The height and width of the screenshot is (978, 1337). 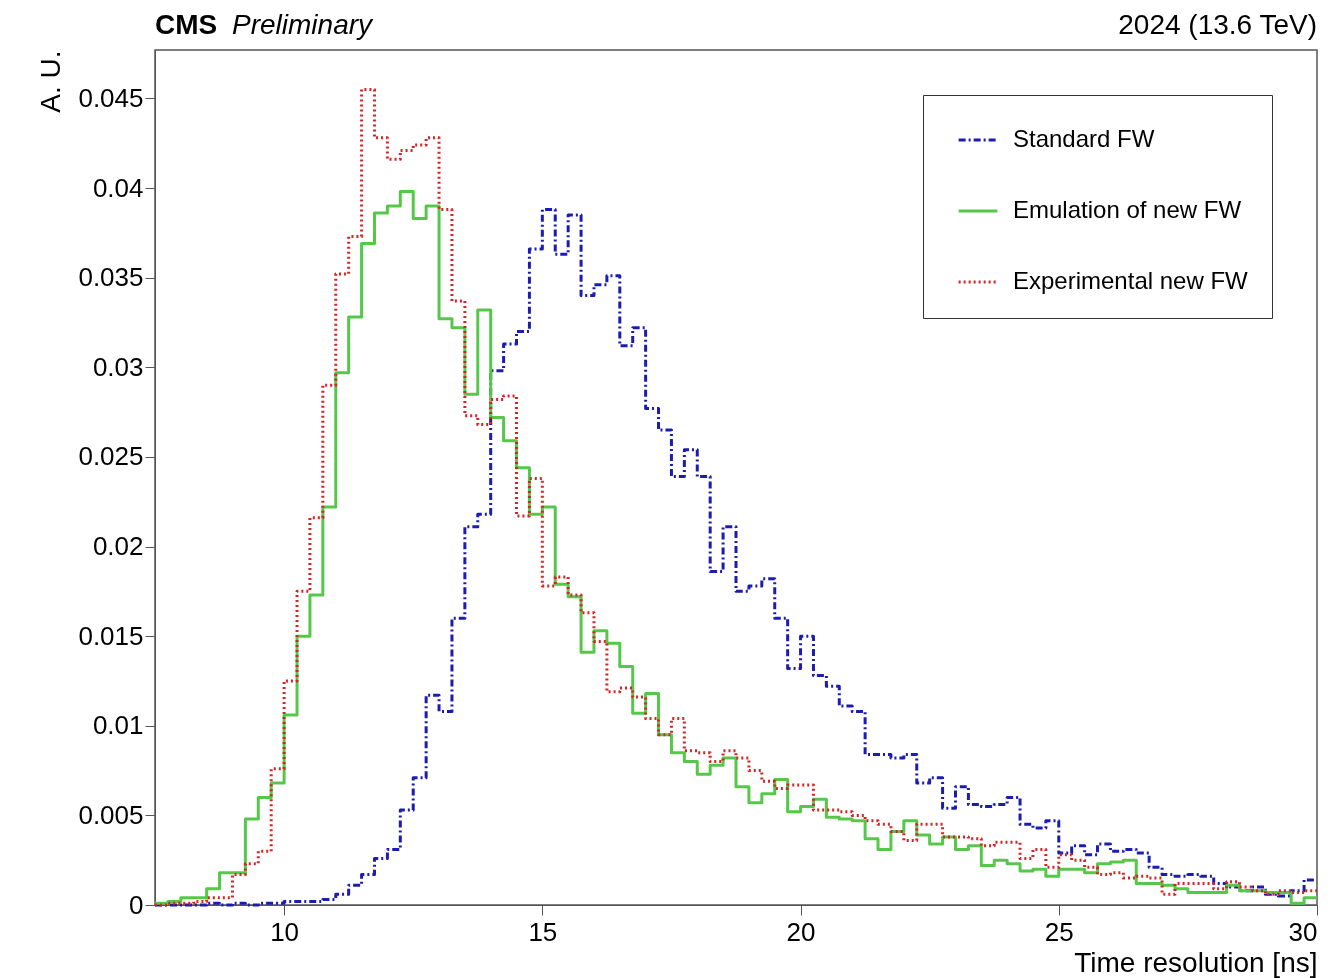 I want to click on y-tick-label: 0.01, so click(x=118, y=725).